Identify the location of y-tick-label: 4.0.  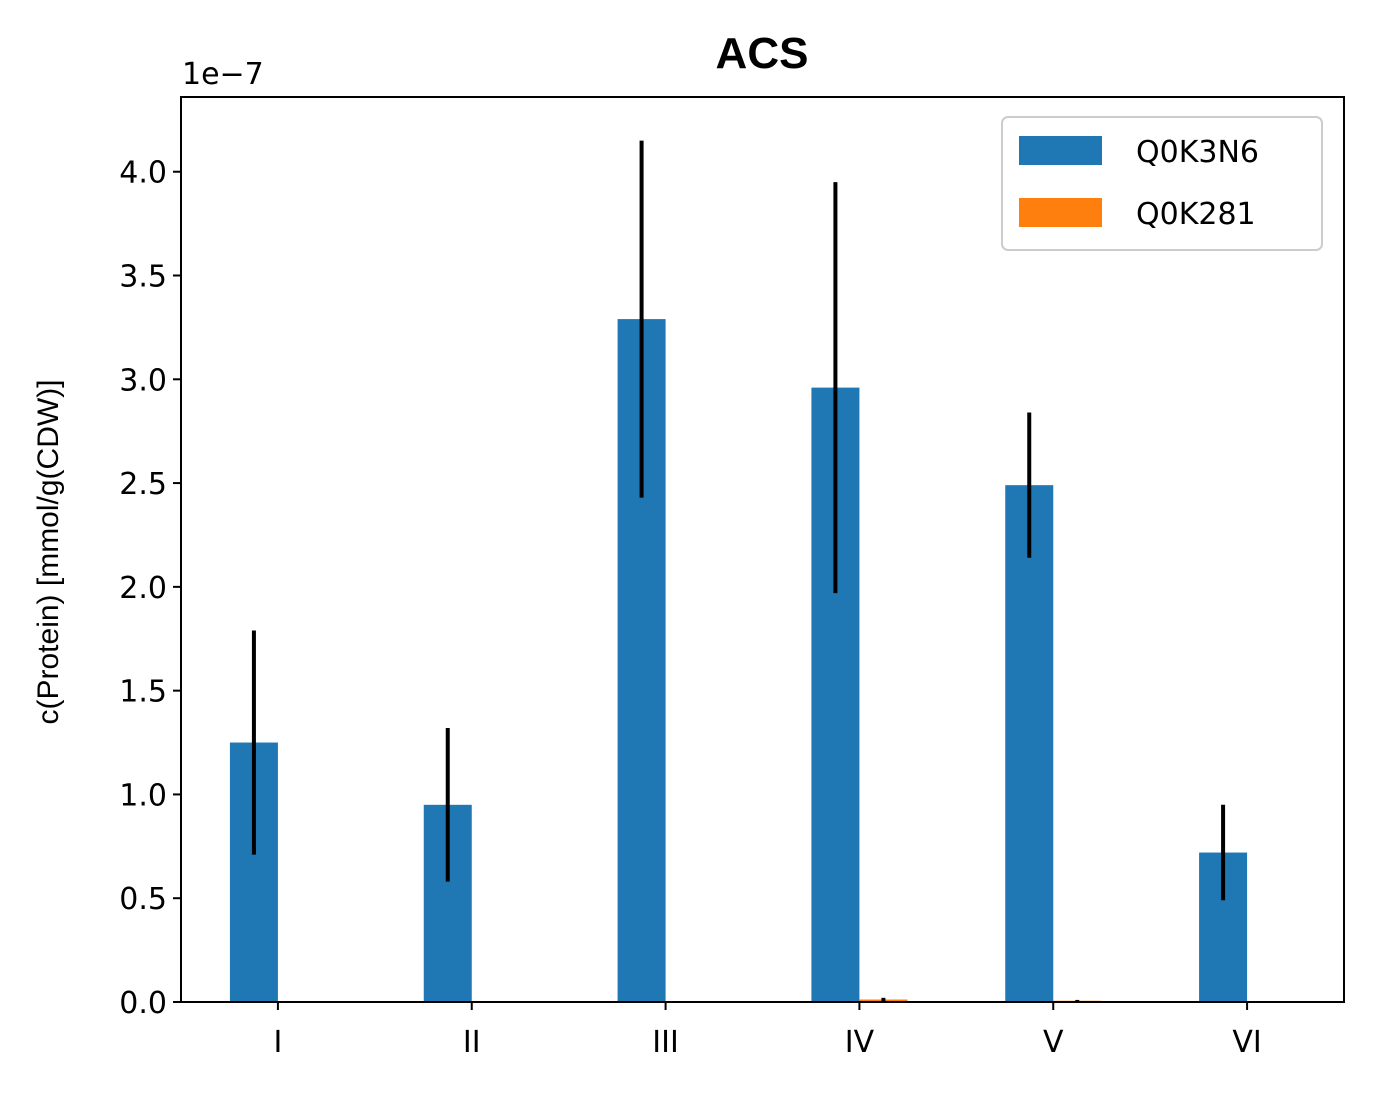
(143, 173).